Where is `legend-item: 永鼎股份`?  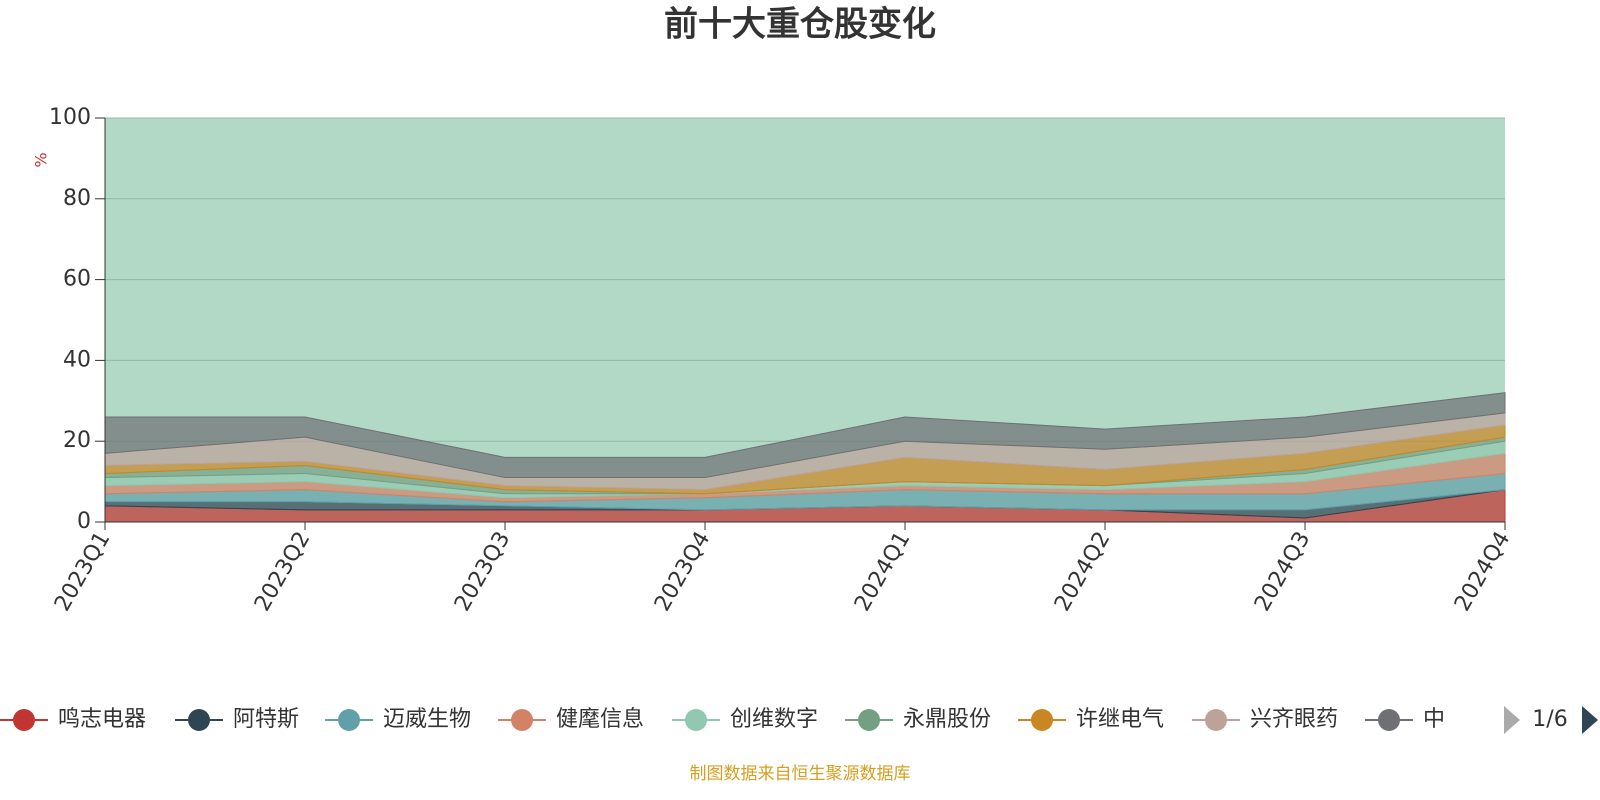
legend-item: 永鼎股份 is located at coordinates (918, 719).